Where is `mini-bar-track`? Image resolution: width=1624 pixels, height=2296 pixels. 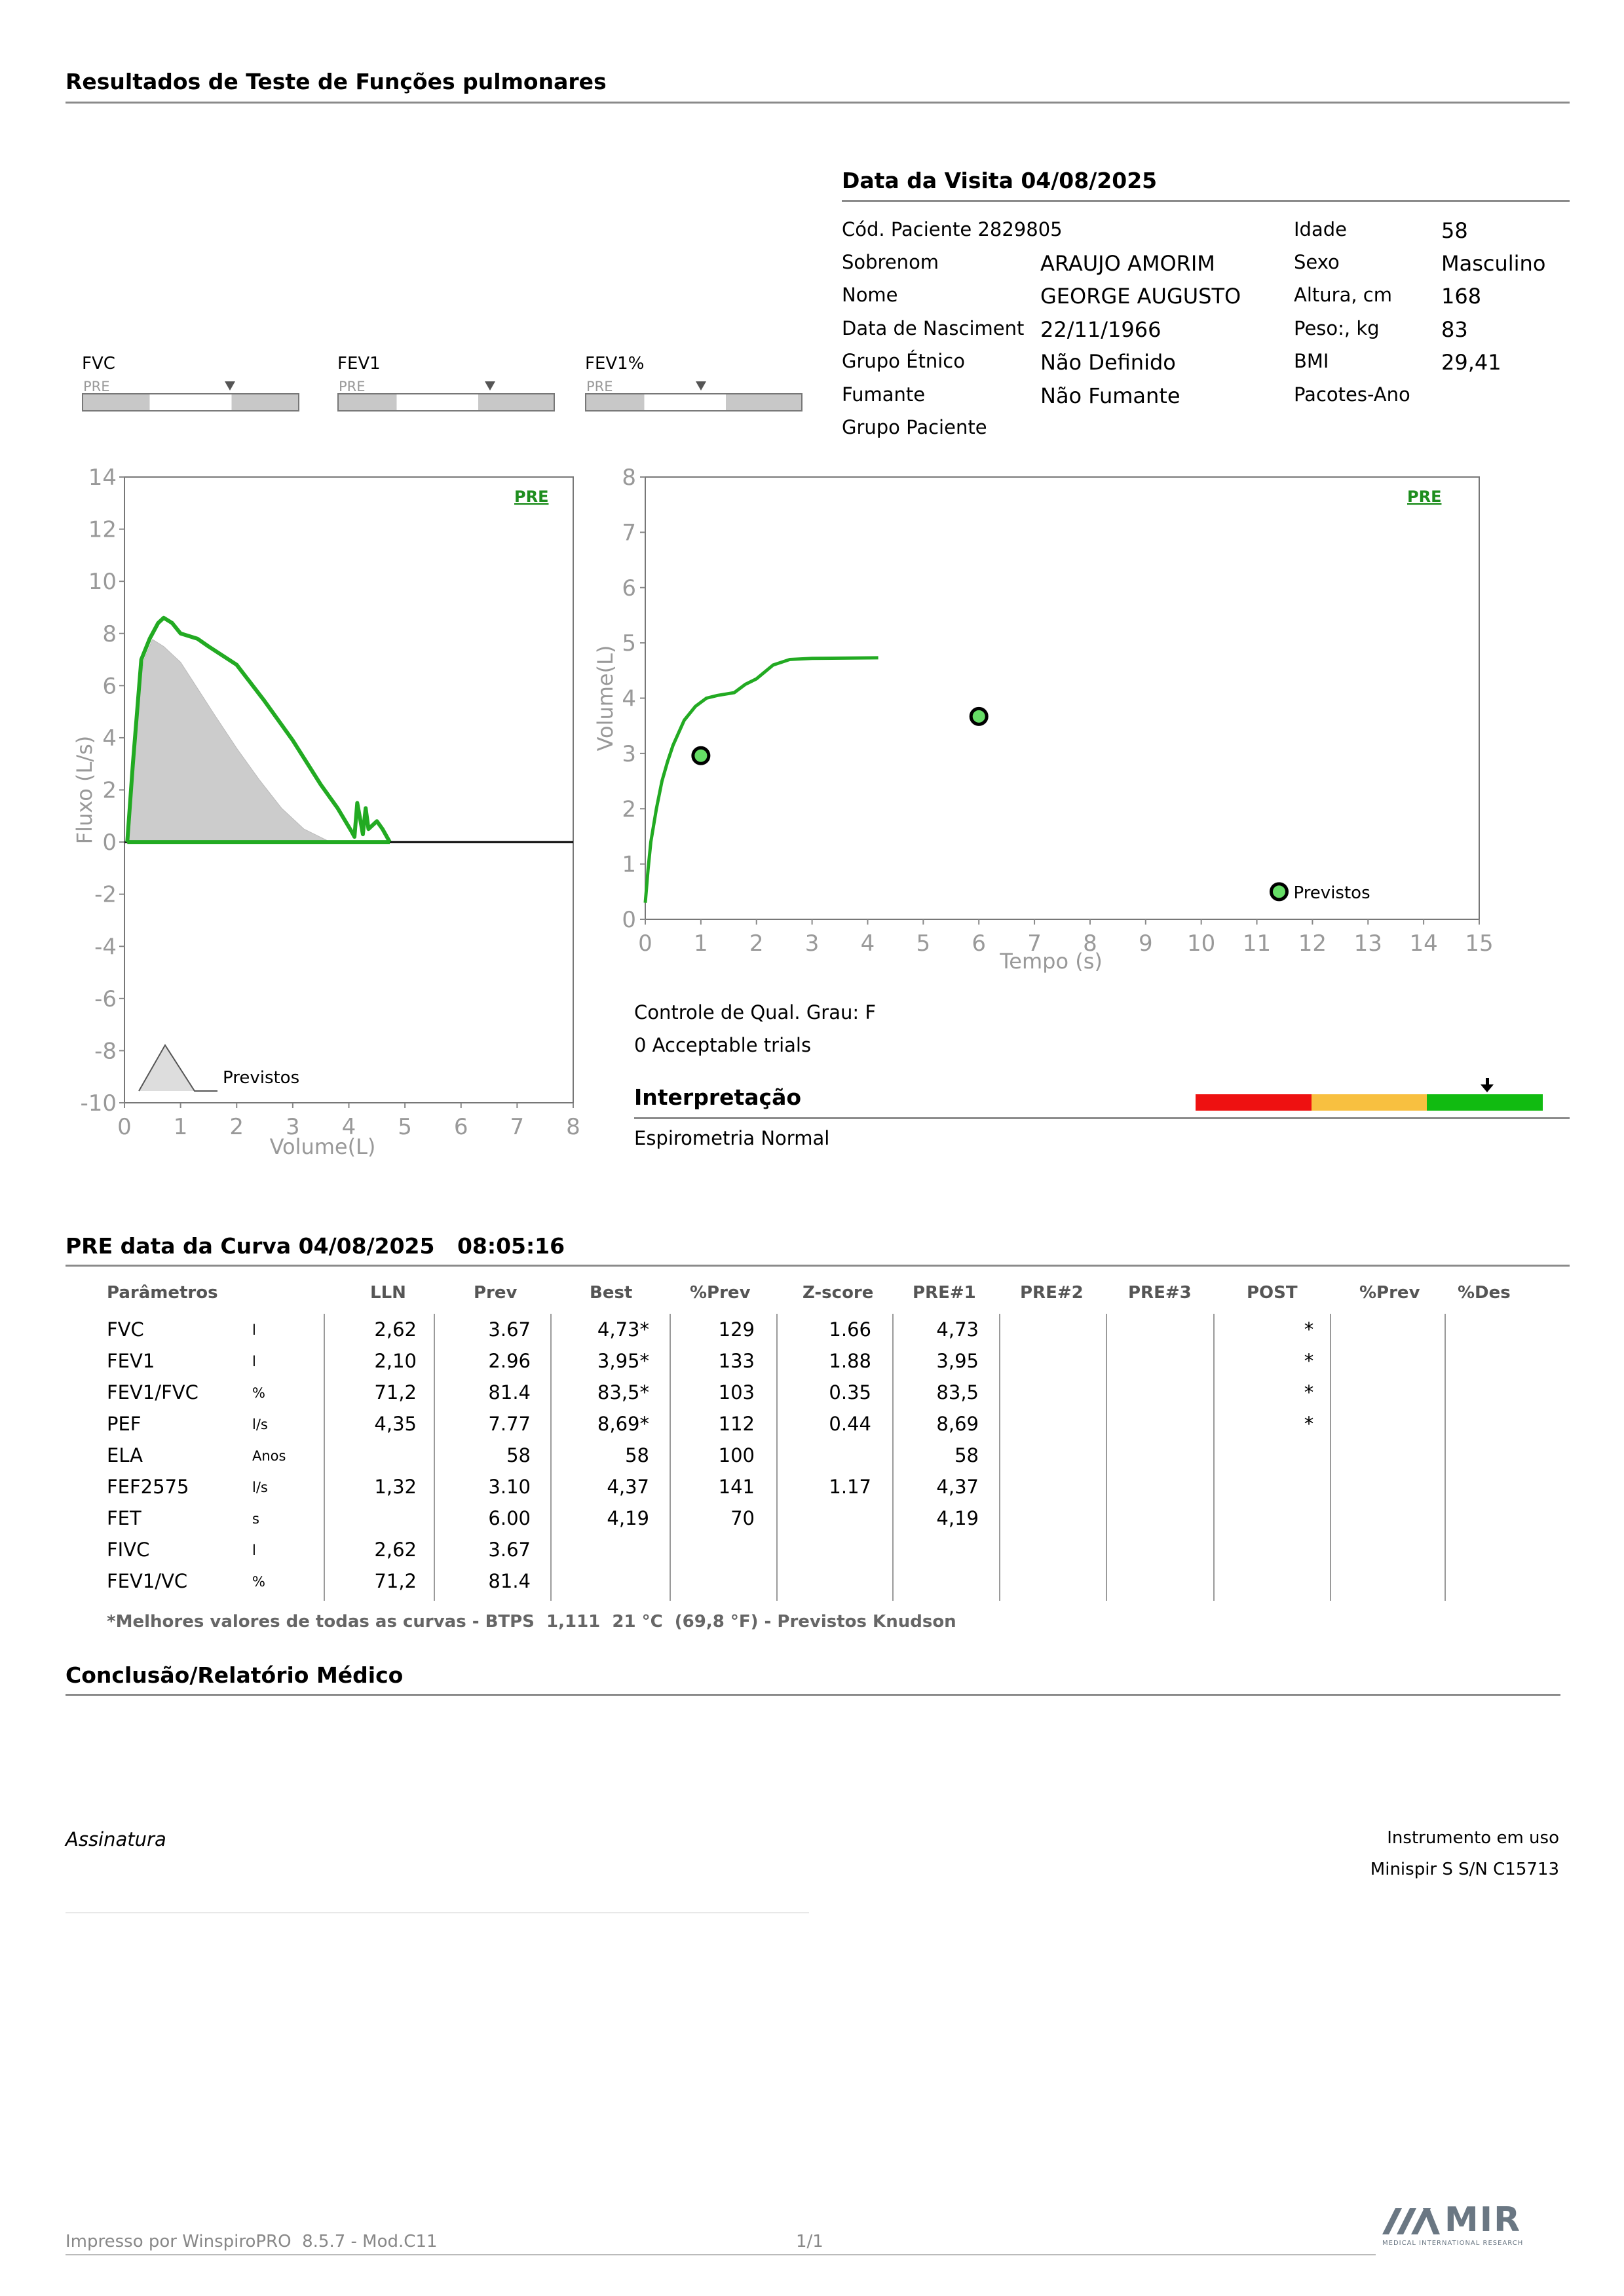
mini-bar-track is located at coordinates (446, 402).